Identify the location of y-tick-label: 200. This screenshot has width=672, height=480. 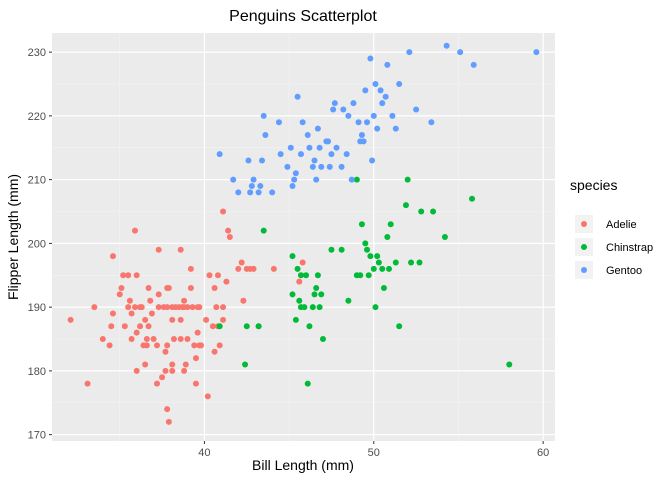
(37, 244).